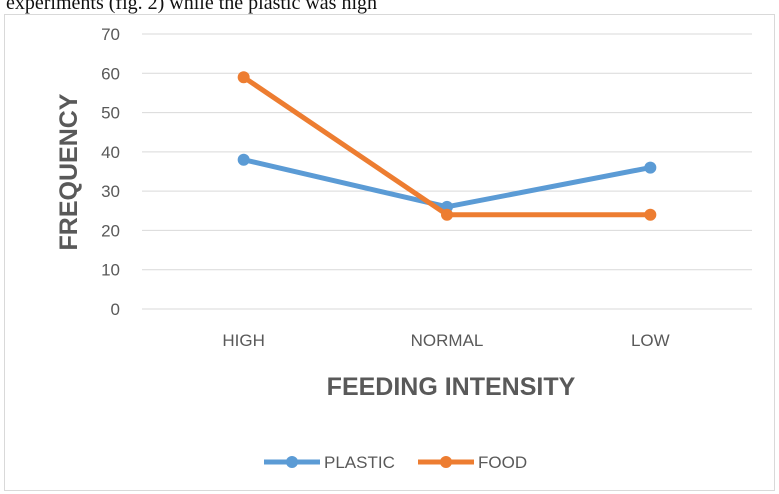 This screenshot has height=494, width=779. I want to click on legend: PLASTIC FOOD, so click(395, 462).